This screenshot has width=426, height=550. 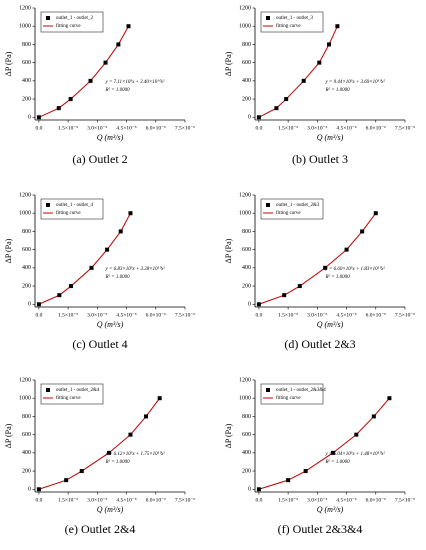 I want to click on legend-label: outlet_1 - outlet_4, so click(x=74, y=205).